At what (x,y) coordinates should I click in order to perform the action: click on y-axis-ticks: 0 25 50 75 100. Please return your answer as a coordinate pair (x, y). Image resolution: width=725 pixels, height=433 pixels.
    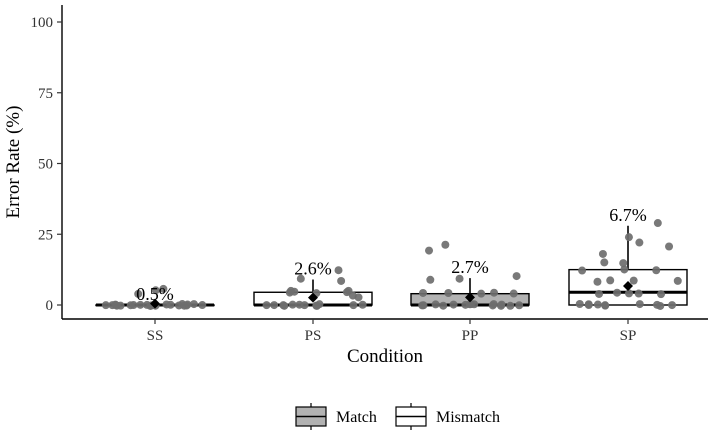
    Looking at the image, I should click on (46, 164).